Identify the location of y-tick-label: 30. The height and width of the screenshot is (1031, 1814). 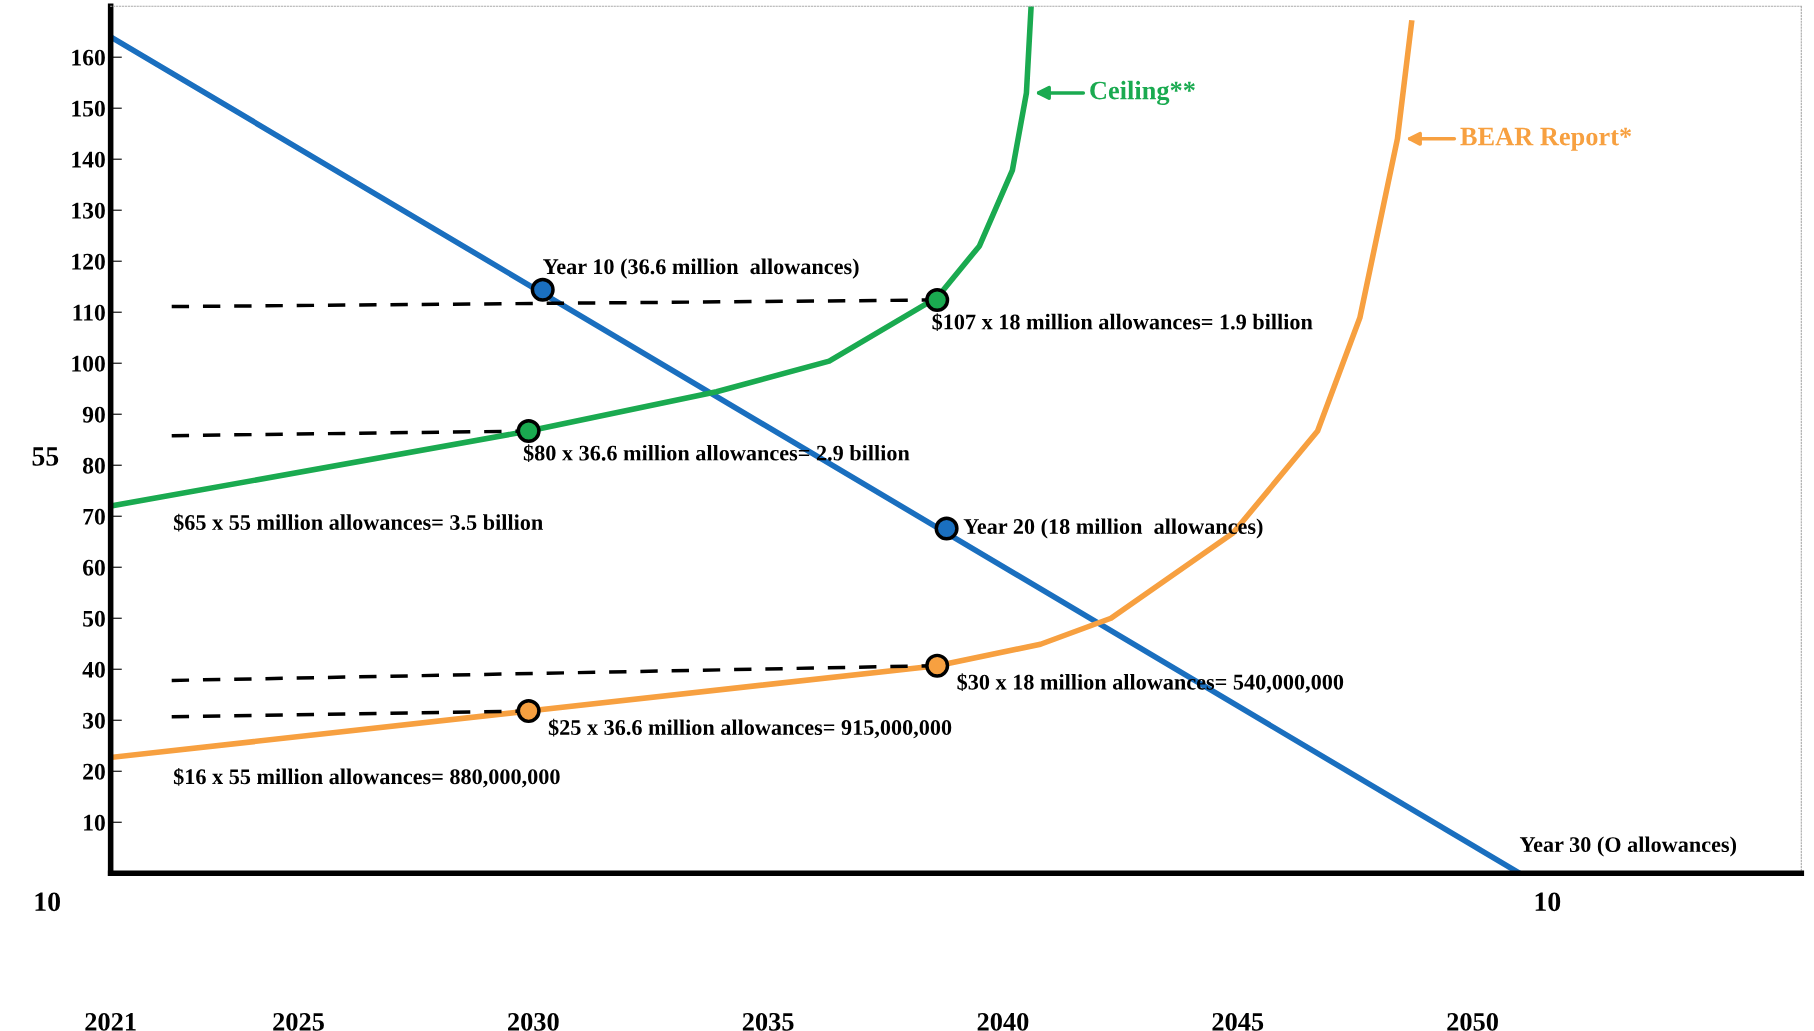
(94, 720).